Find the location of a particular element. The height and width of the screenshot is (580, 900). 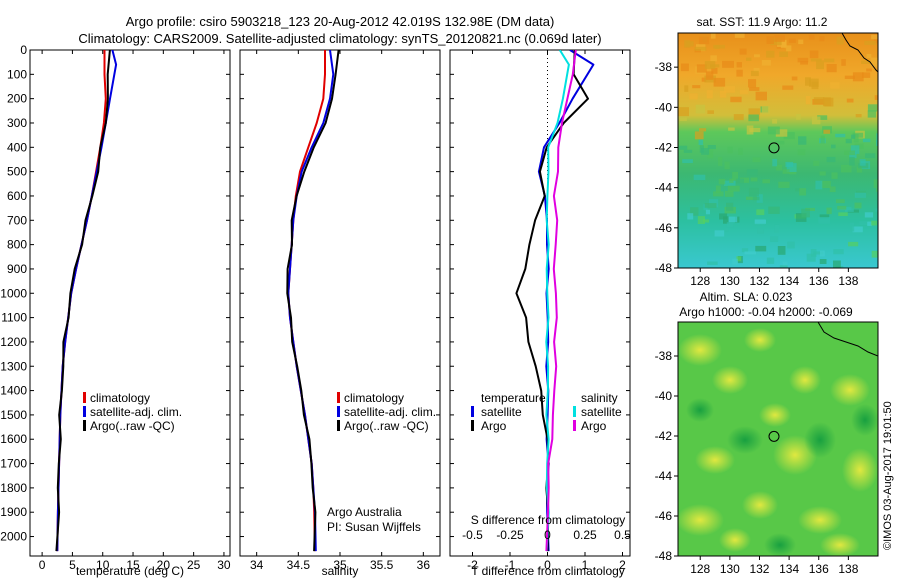

depth-tick-label: 900 is located at coordinates (17, 269).